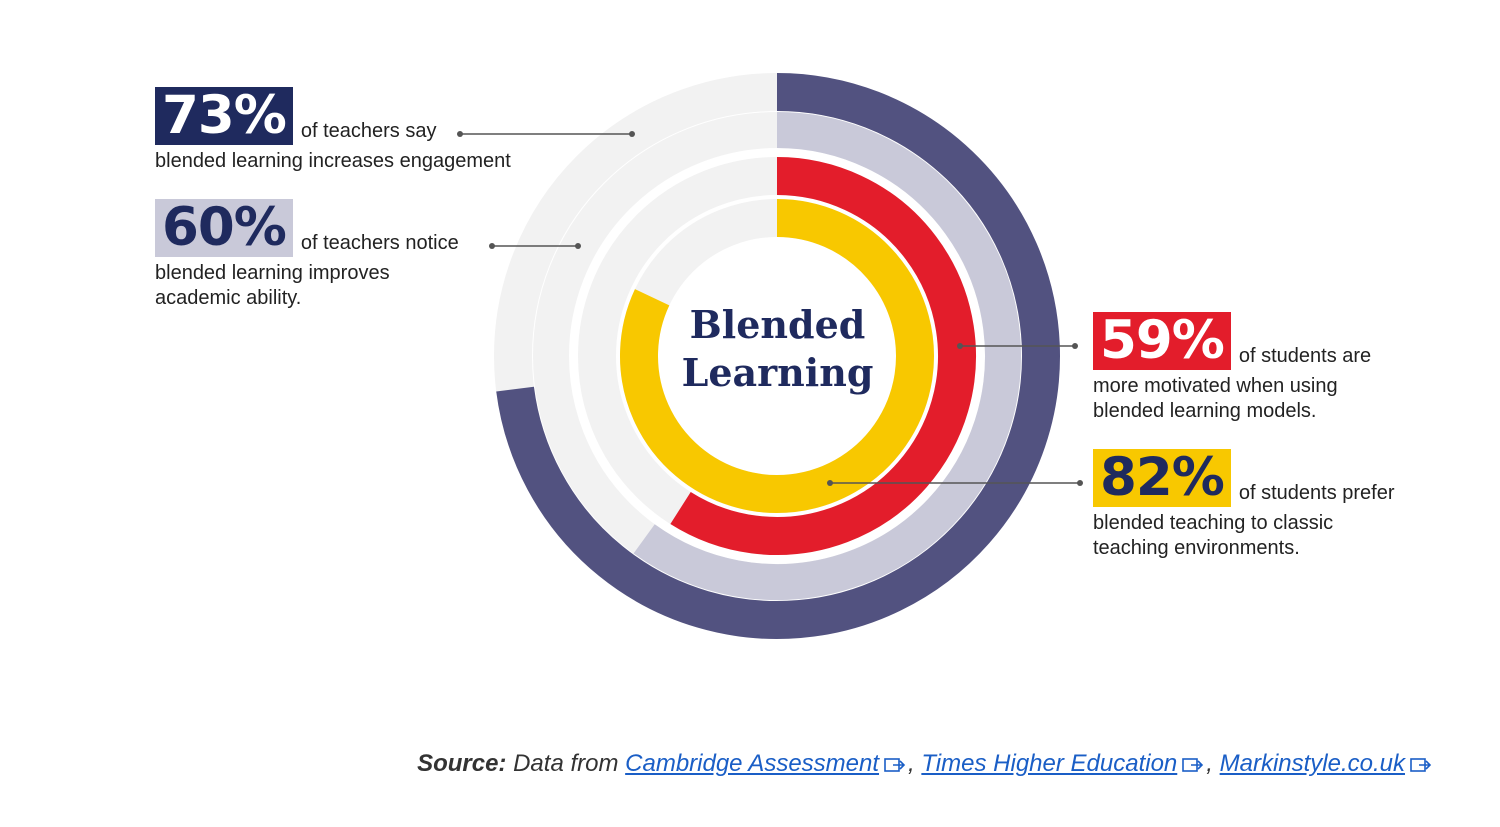 Image resolution: width=1500 pixels, height=827 pixels. I want to click on stat-lead-text: of teachers notice, so click(379, 243).